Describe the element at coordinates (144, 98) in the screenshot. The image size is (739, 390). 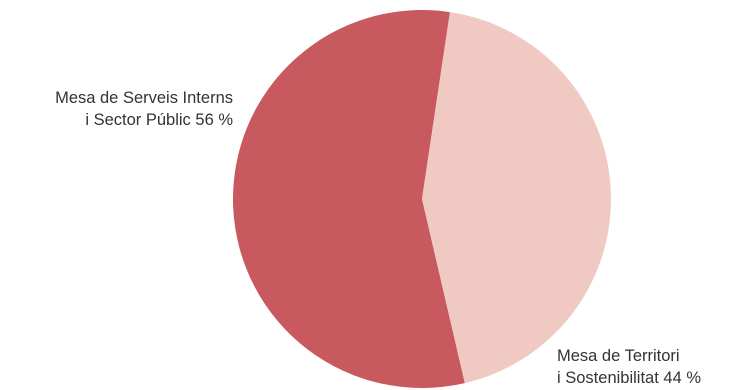
I see `slice-label-line: Mesa de Serveis Interns` at that location.